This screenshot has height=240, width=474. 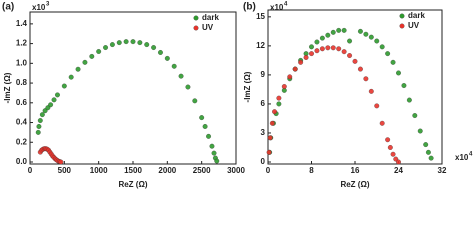 I want to click on y-multiplier-exponent: 3, so click(x=48, y=5).